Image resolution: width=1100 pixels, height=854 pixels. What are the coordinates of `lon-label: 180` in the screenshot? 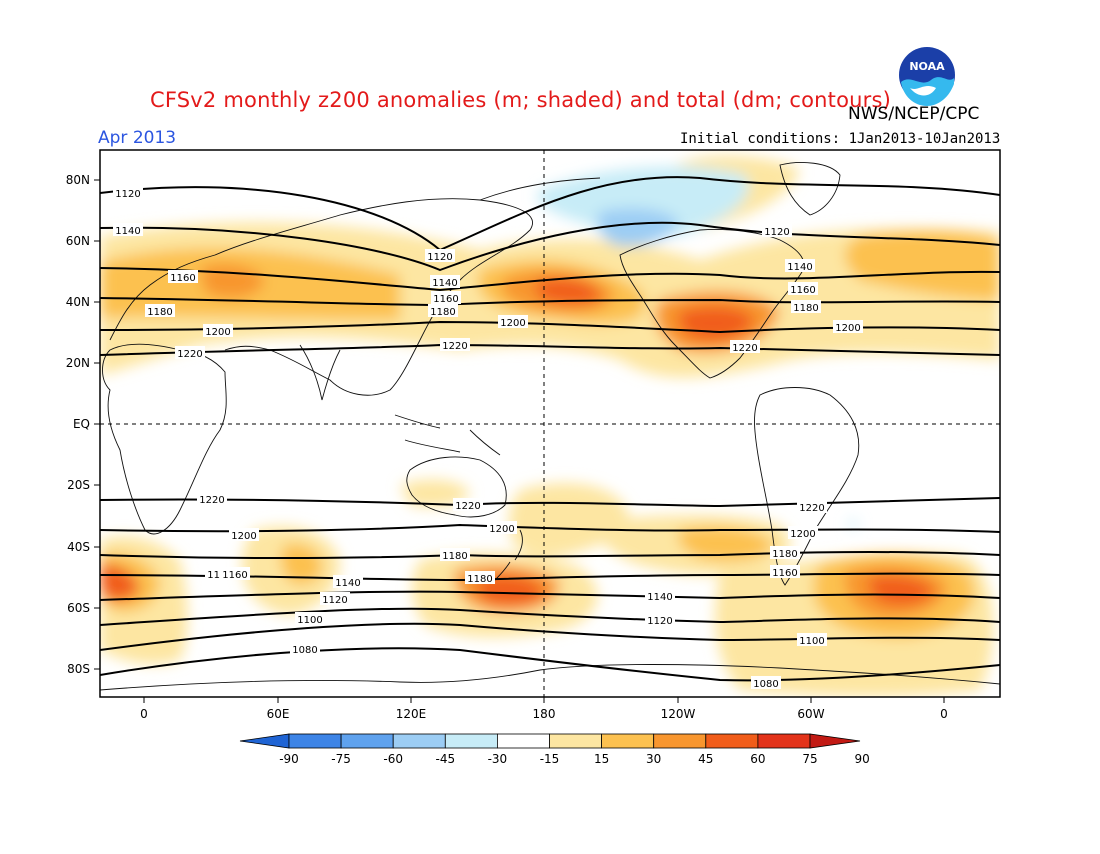 It's located at (544, 714).